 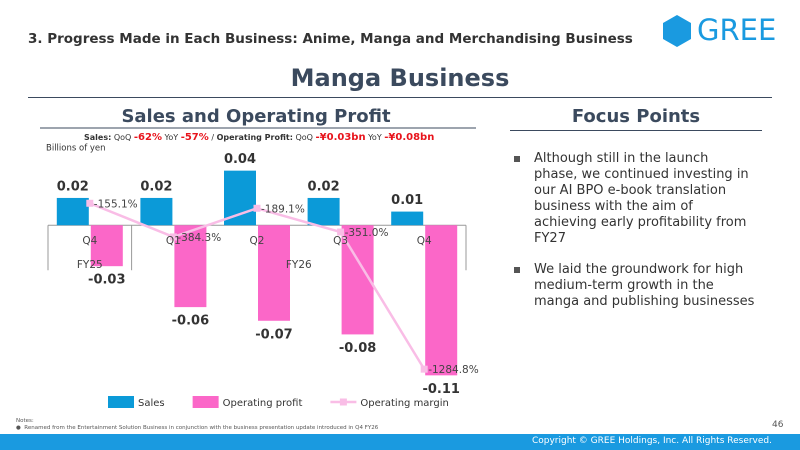 What do you see at coordinates (299, 265) in the screenshot?
I see `group-label: FY26` at bounding box center [299, 265].